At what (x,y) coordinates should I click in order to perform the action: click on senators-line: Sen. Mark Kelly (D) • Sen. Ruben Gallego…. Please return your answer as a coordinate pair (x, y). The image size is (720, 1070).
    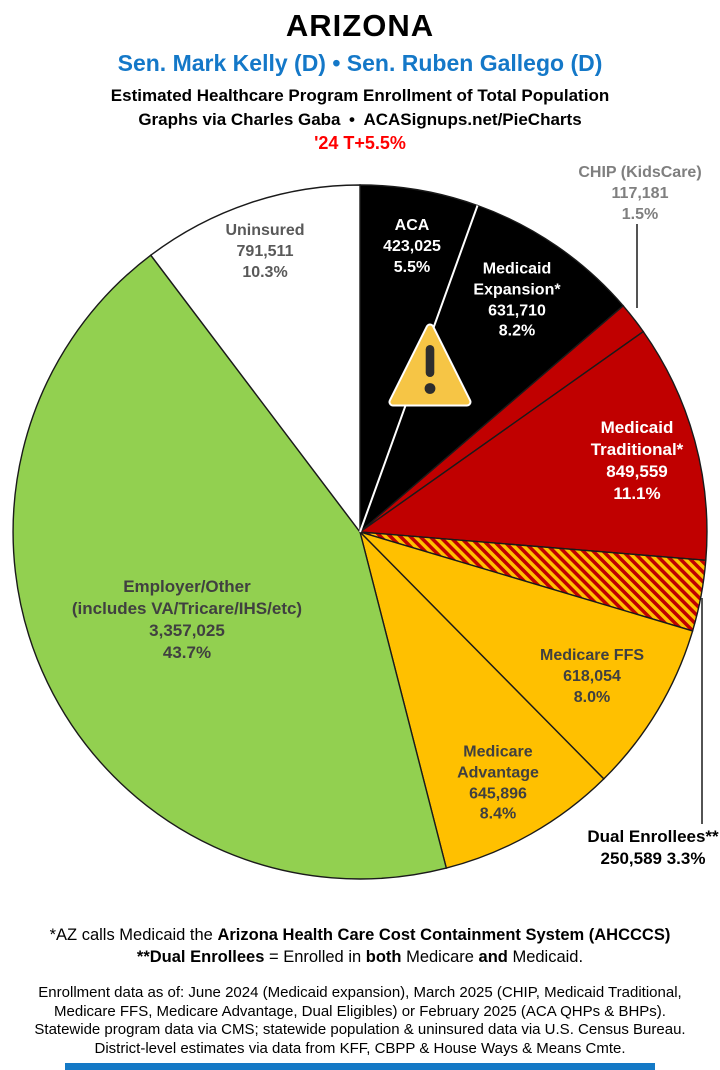
    Looking at the image, I should click on (360, 63).